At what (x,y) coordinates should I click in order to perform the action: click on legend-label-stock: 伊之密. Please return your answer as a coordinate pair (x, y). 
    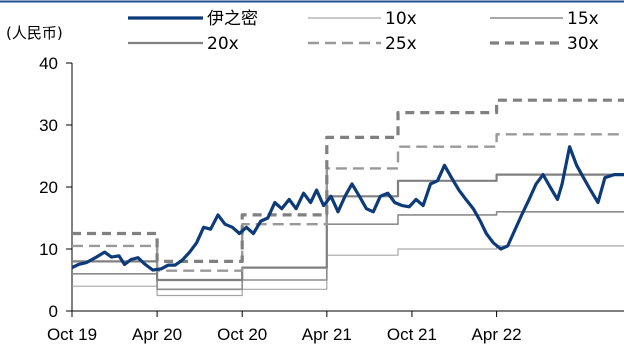
    Looking at the image, I should click on (232, 19).